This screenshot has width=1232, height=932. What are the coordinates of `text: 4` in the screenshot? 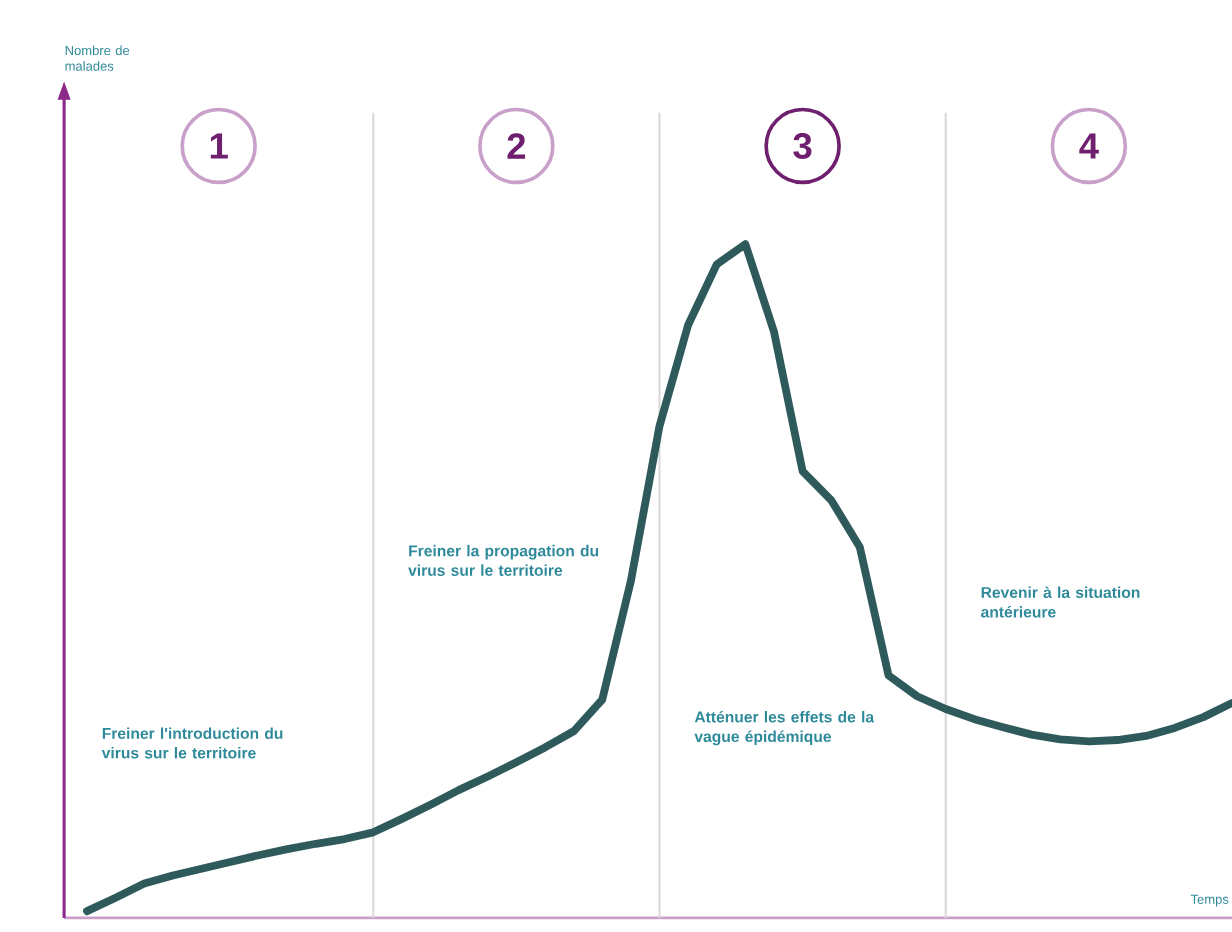 It's located at (1089, 146).